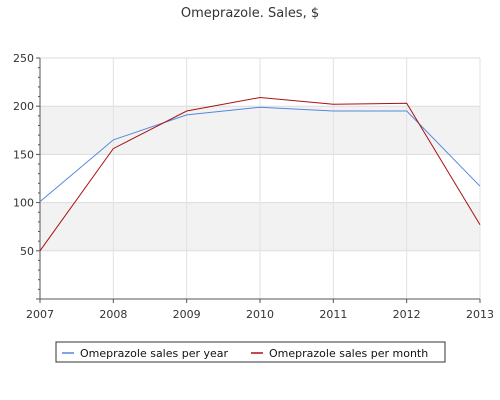 The width and height of the screenshot is (500, 400). What do you see at coordinates (23, 58) in the screenshot?
I see `y-tick-label: 250` at bounding box center [23, 58].